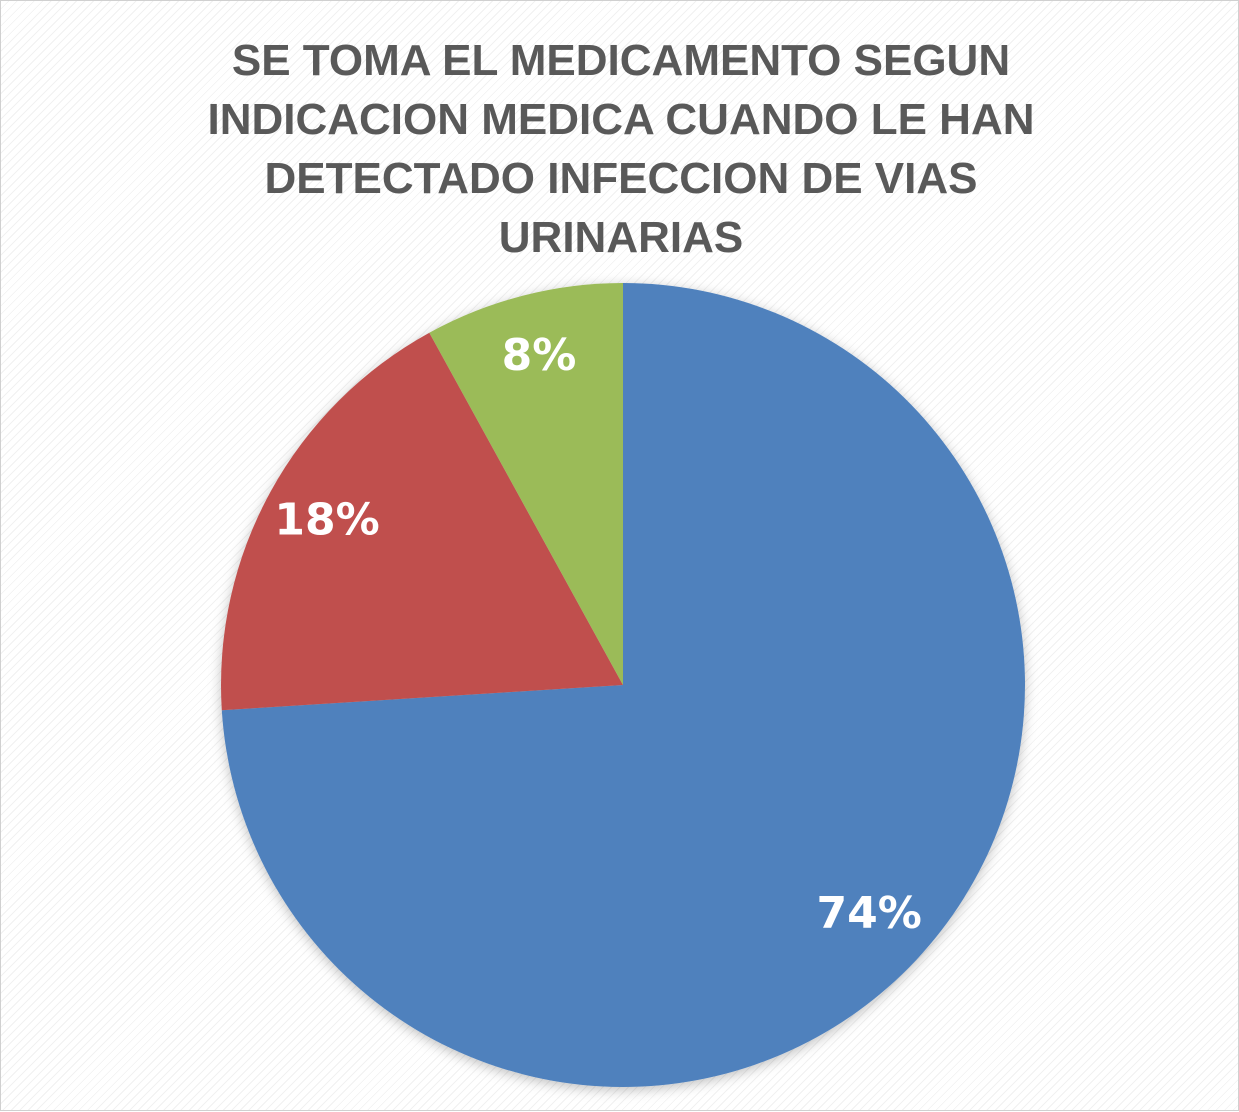 The width and height of the screenshot is (1239, 1112). Describe the element at coordinates (868, 913) in the screenshot. I see `data-label: 74%` at that location.